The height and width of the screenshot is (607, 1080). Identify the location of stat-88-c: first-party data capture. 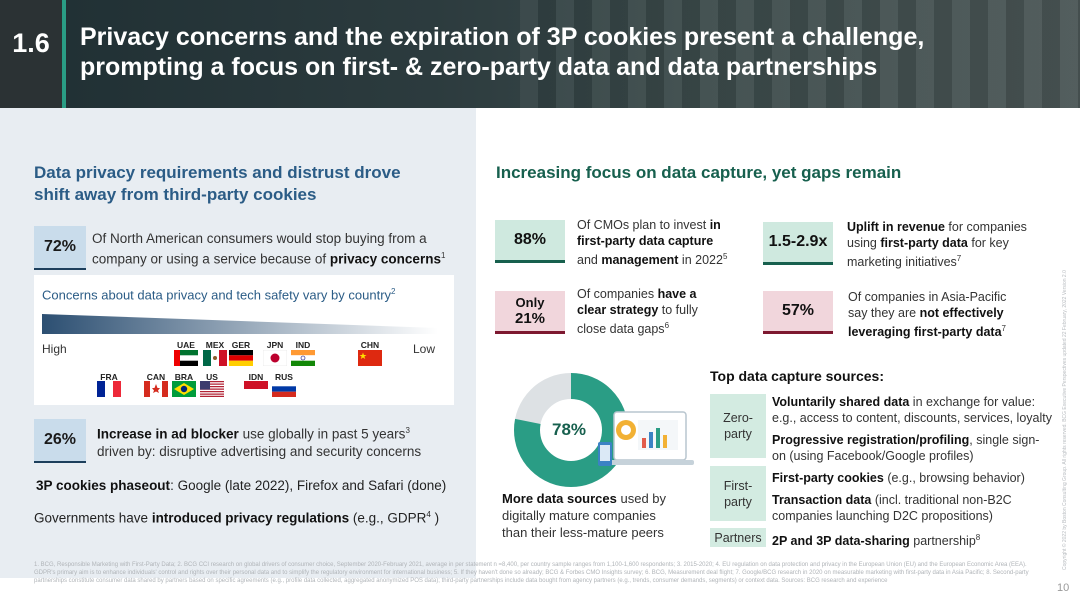
(645, 241).